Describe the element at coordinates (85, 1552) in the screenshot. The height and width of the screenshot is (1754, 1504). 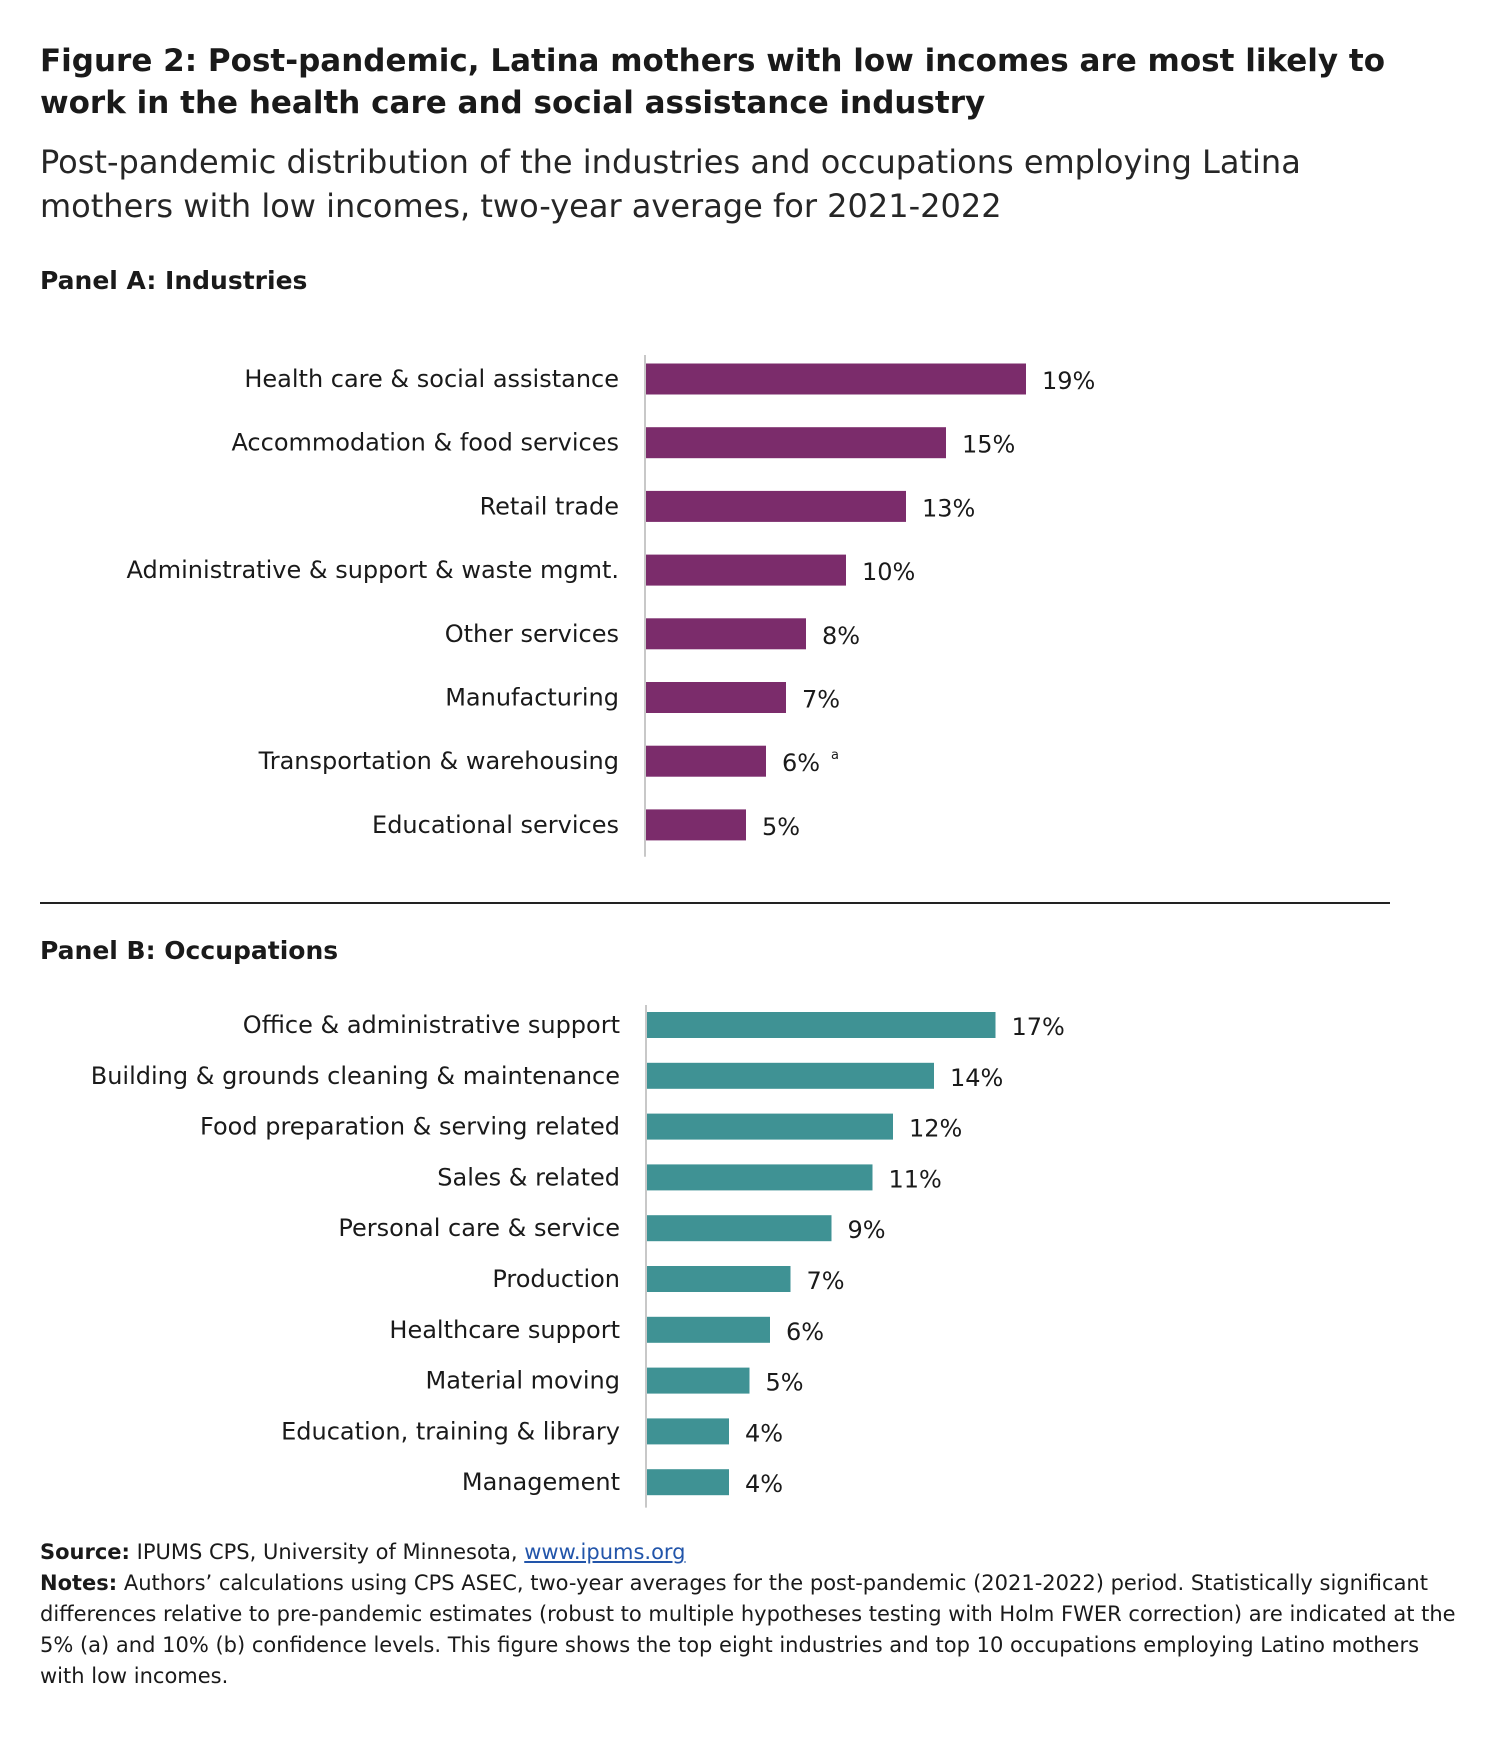
I see `source-label: Source:` at that location.